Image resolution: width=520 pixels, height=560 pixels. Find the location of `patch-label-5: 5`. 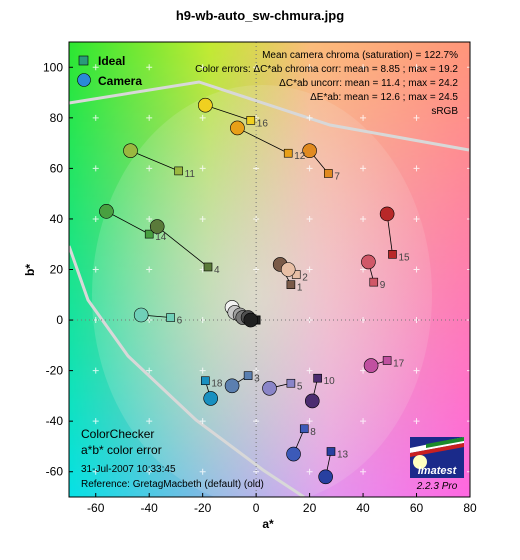

patch-label-5: 5 is located at coordinates (300, 386).